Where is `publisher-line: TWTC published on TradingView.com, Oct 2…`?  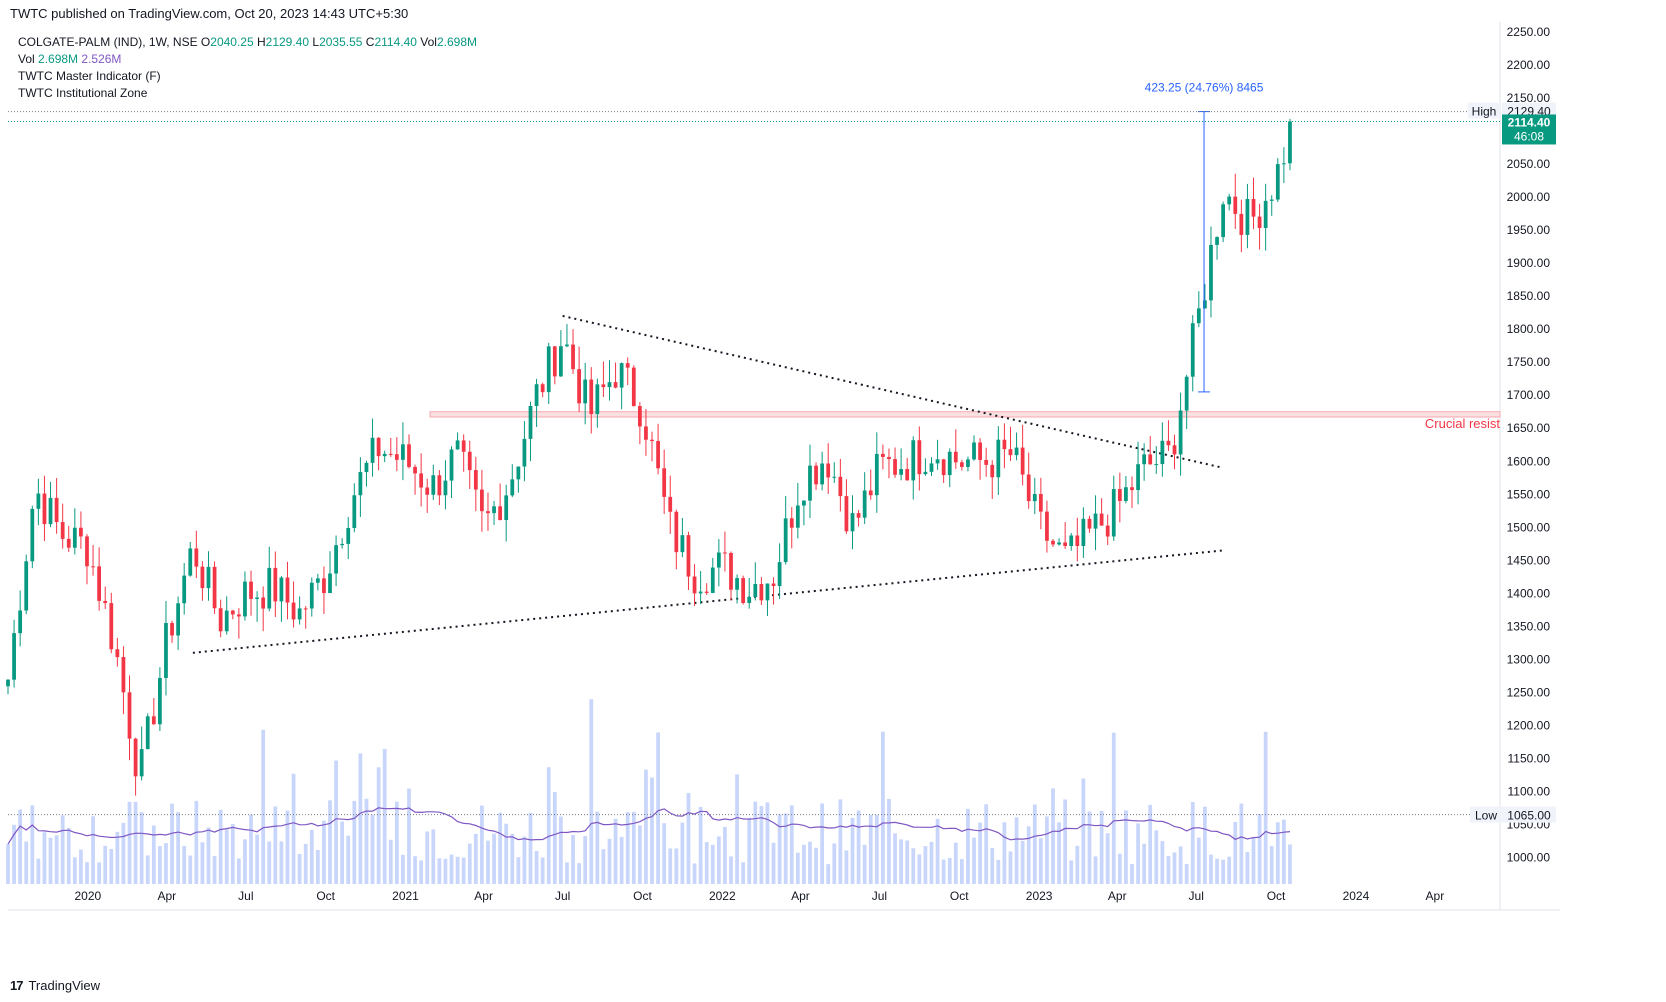
publisher-line: TWTC published on TradingView.com, Oct 2… is located at coordinates (209, 13).